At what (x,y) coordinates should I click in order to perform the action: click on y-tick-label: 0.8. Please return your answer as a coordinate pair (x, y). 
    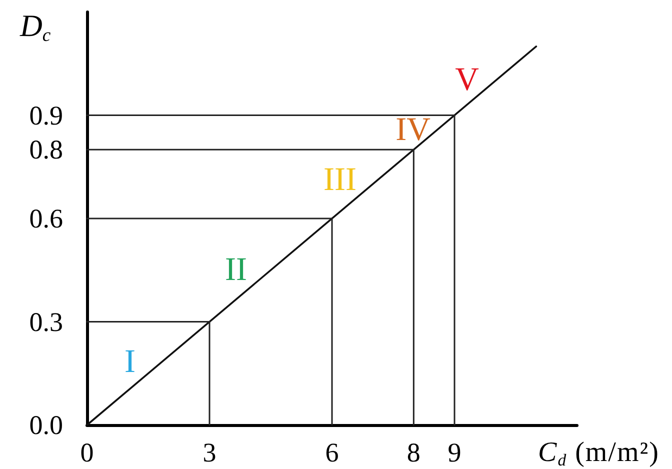
    Looking at the image, I should click on (46, 149).